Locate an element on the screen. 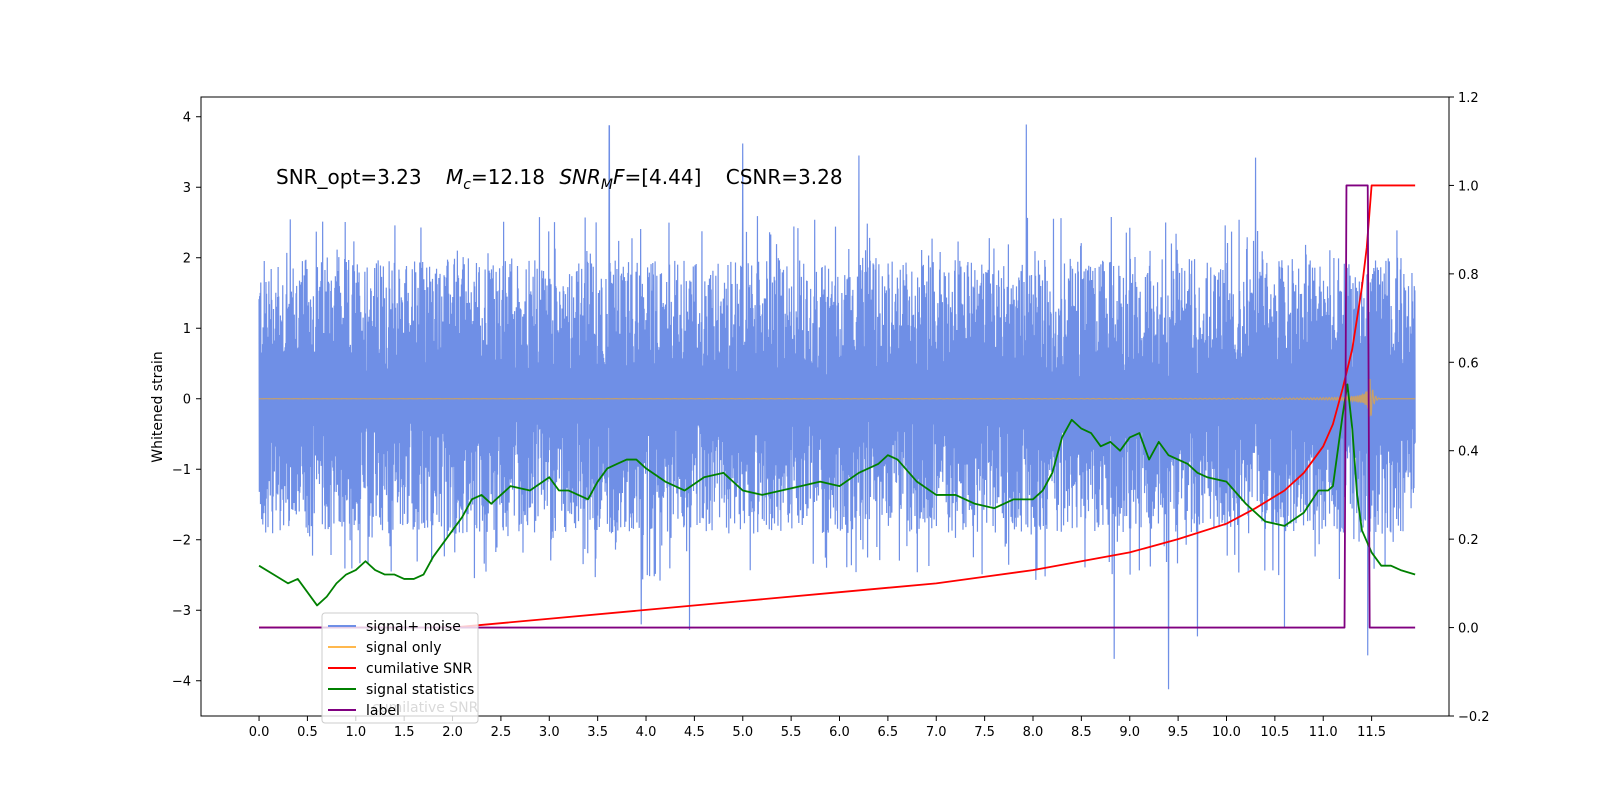  x-tick-label: 11.5 is located at coordinates (1371, 732).